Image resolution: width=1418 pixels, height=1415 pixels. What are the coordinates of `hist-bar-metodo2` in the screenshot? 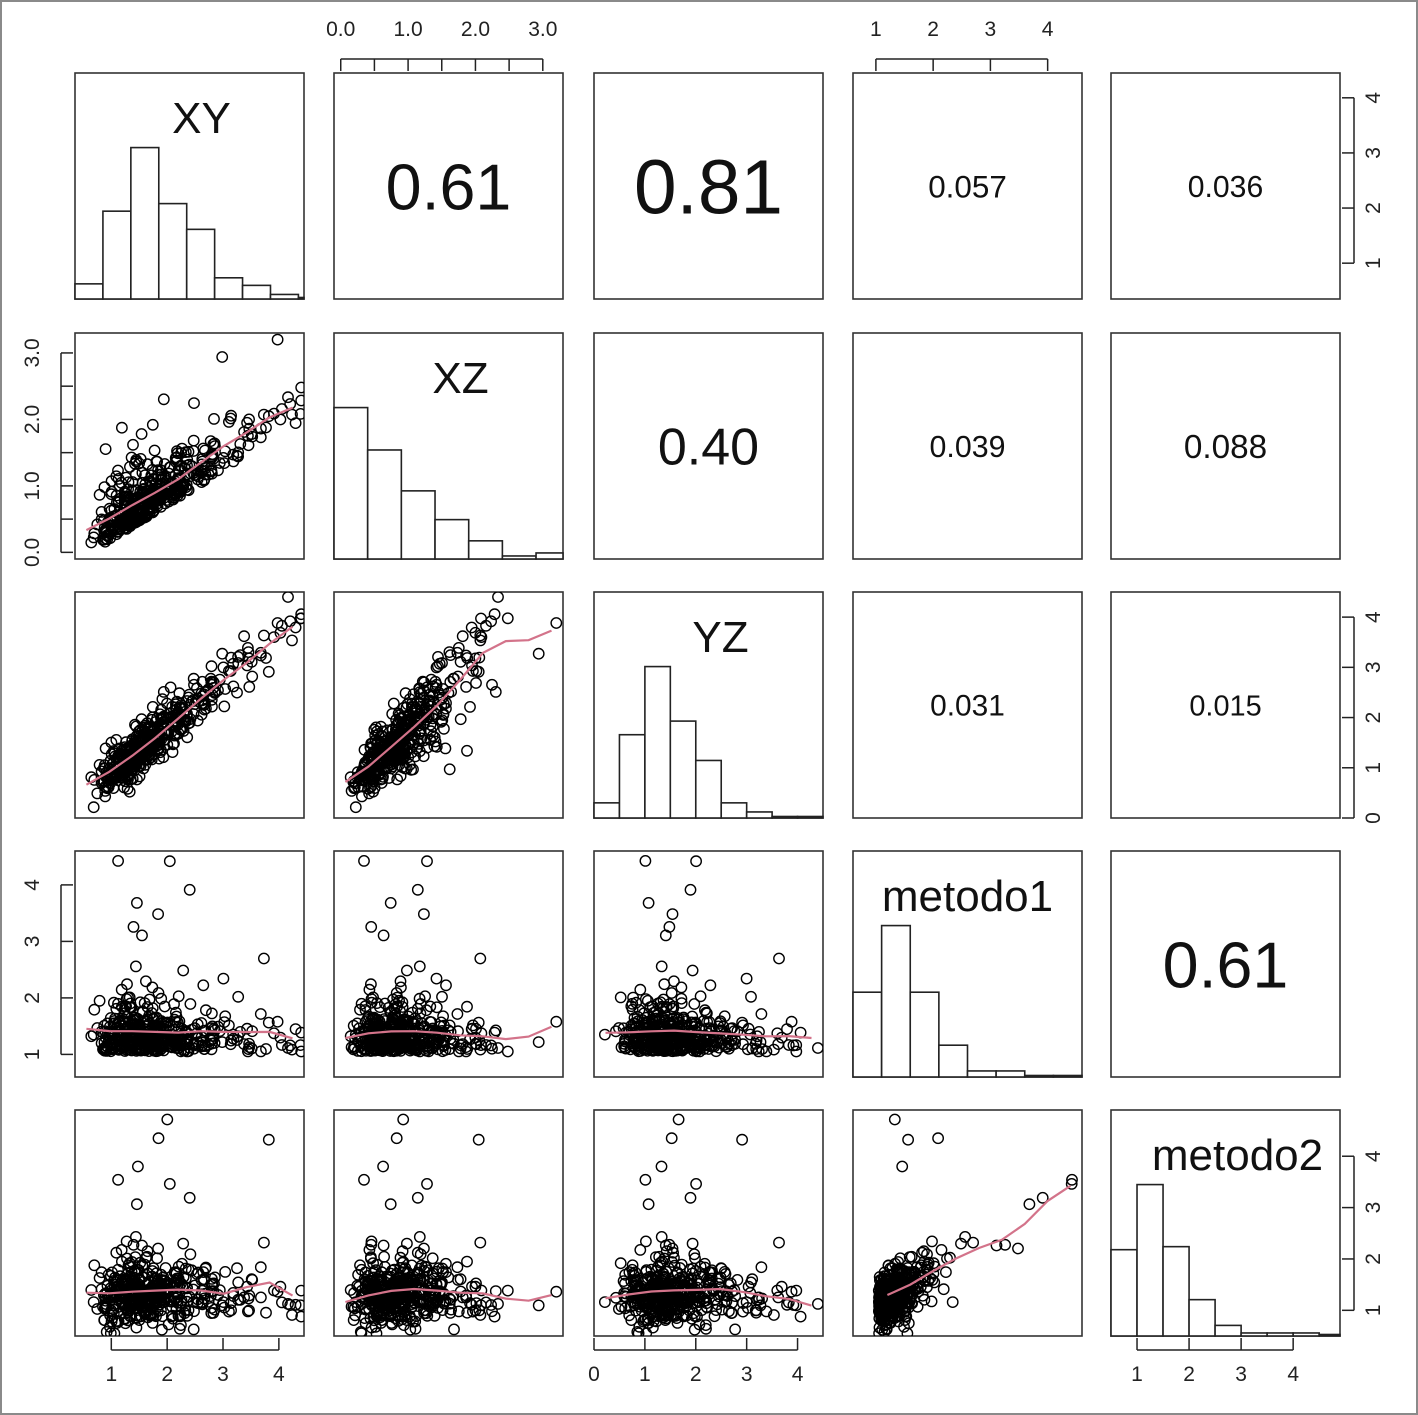 It's located at (1254, 1334).